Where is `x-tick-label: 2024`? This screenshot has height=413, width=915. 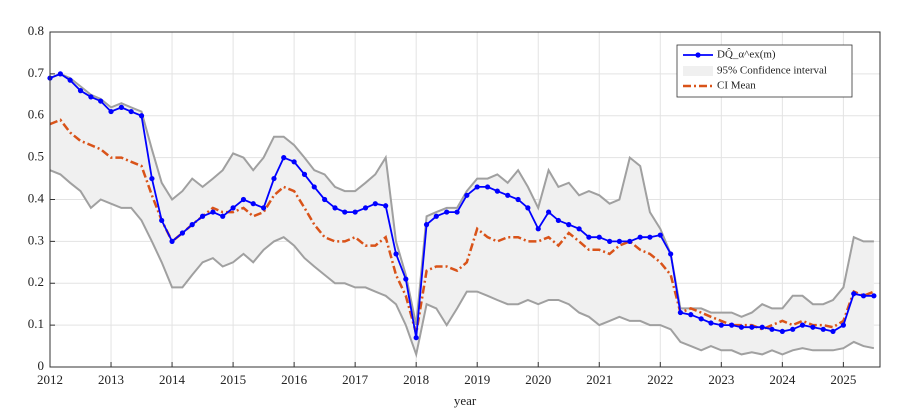
x-tick-label: 2024 is located at coordinates (782, 379).